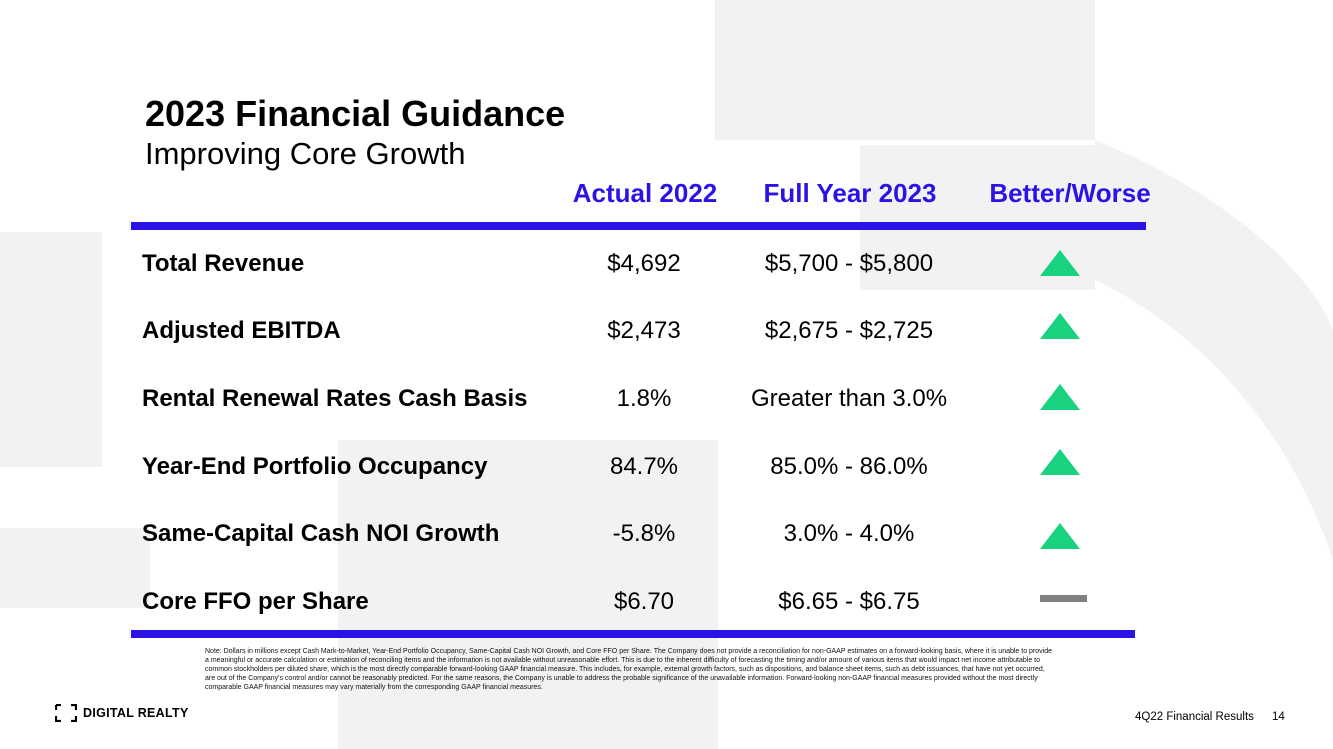 This screenshot has height=749, width=1333. What do you see at coordinates (644, 263) in the screenshot?
I see `cell-actual-total-revenue: $4,692` at bounding box center [644, 263].